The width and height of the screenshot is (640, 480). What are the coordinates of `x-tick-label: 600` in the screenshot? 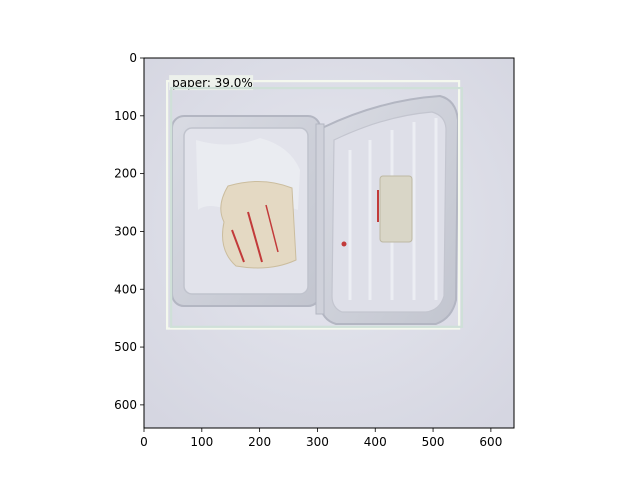 It's located at (490, 442).